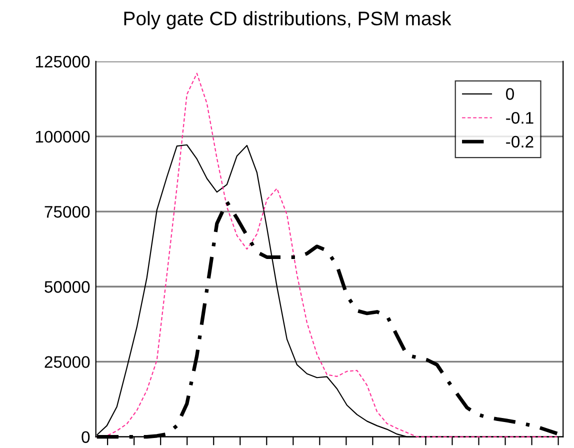 The height and width of the screenshot is (448, 574). What do you see at coordinates (67, 287) in the screenshot?
I see `y-tick-label: 50000` at bounding box center [67, 287].